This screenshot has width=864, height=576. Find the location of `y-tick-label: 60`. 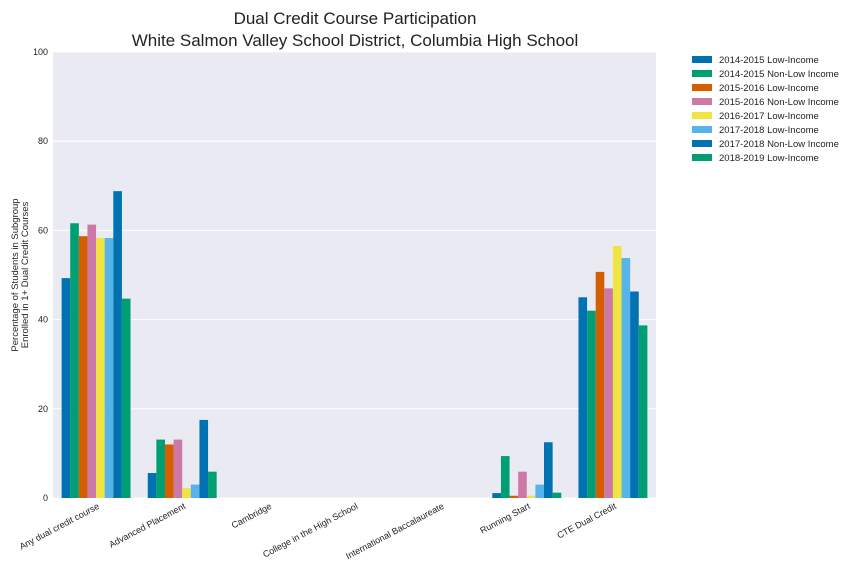

y-tick-label: 60 is located at coordinates (43, 230).